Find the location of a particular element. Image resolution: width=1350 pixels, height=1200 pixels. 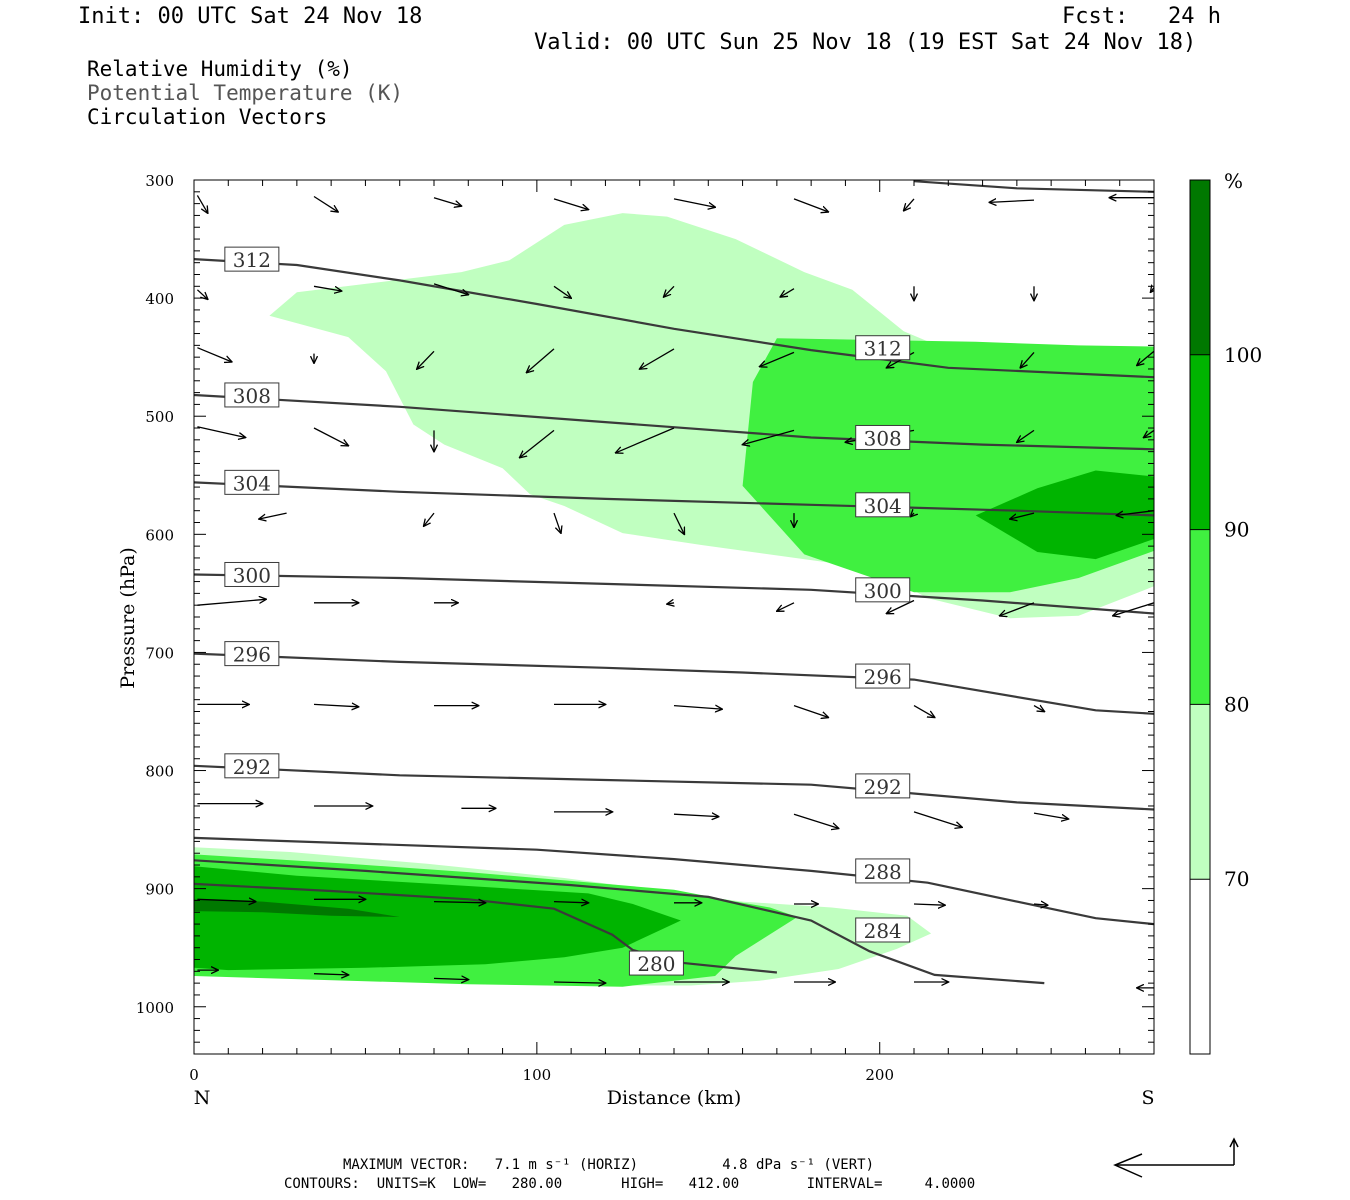

y-tick-label-700: 700 is located at coordinates (159, 653).